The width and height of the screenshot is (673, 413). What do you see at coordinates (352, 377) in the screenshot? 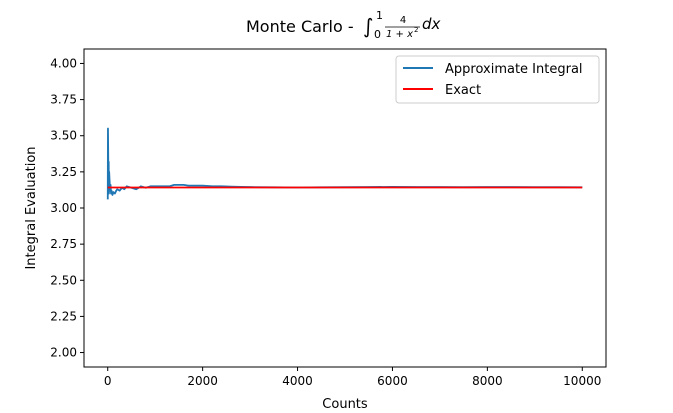
I see `x-axis-ticks: 0 2000 4000 6000 8000 10000` at bounding box center [352, 377].